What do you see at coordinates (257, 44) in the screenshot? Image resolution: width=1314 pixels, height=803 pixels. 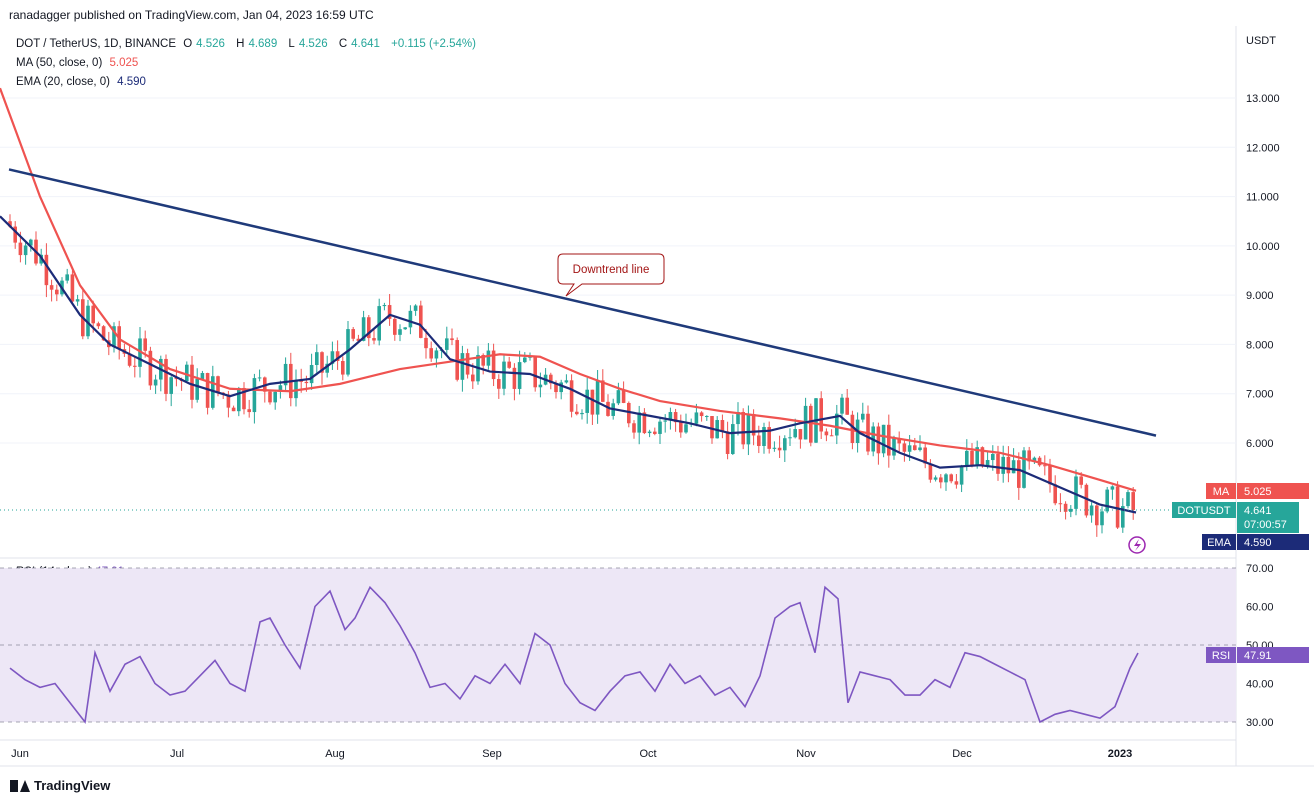 I see `ohlc-high: H 4.689` at bounding box center [257, 44].